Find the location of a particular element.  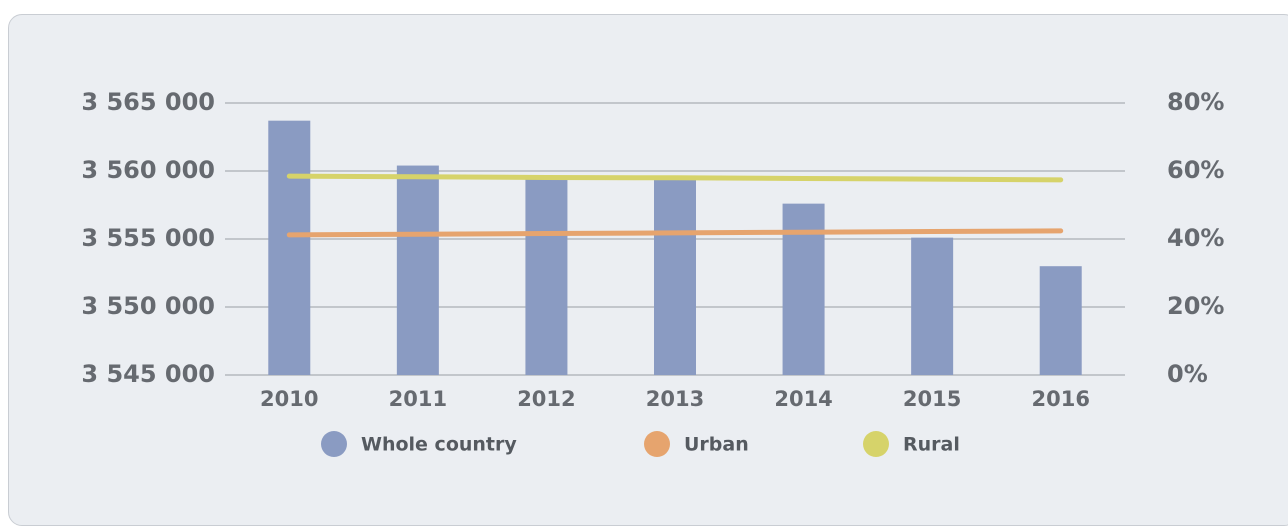

legend-label: Urban is located at coordinates (716, 445).